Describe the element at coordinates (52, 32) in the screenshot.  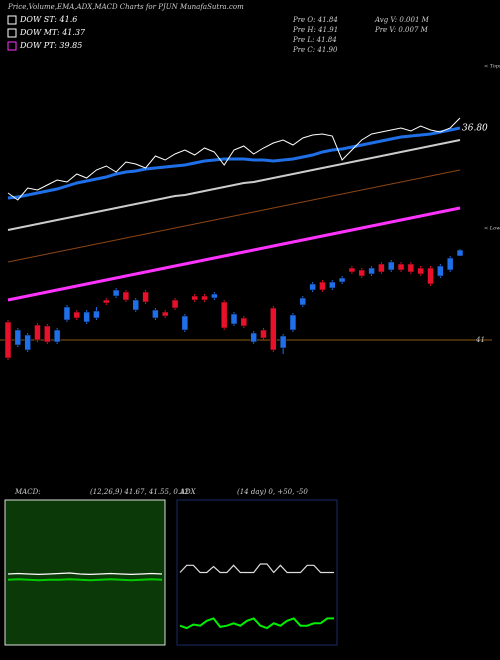
I see `legend-label: DOW MT: 41.37` at that location.